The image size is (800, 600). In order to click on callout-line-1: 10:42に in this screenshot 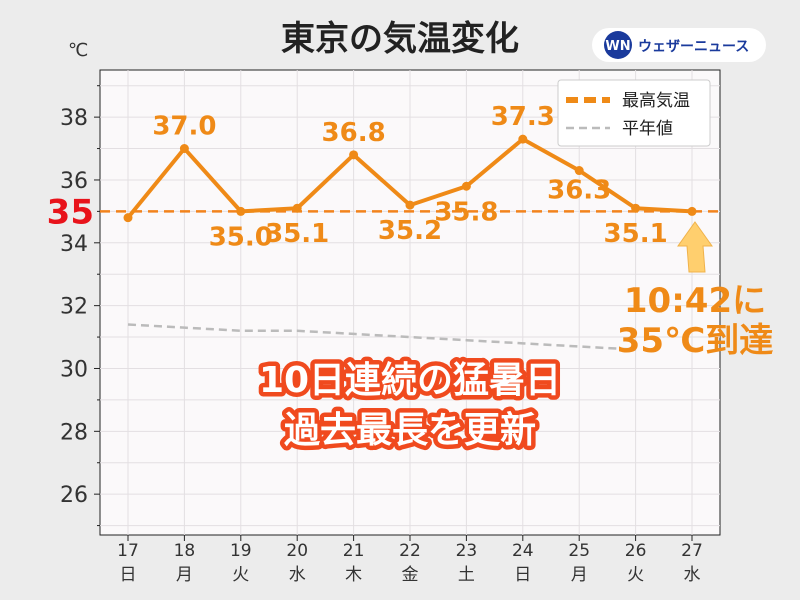, I will do `click(695, 301)`.